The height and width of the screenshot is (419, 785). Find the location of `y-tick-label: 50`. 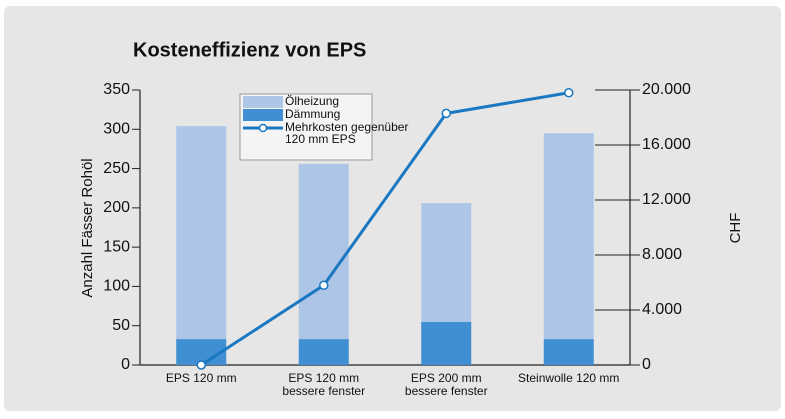

y-tick-label: 50 is located at coordinates (121, 325).